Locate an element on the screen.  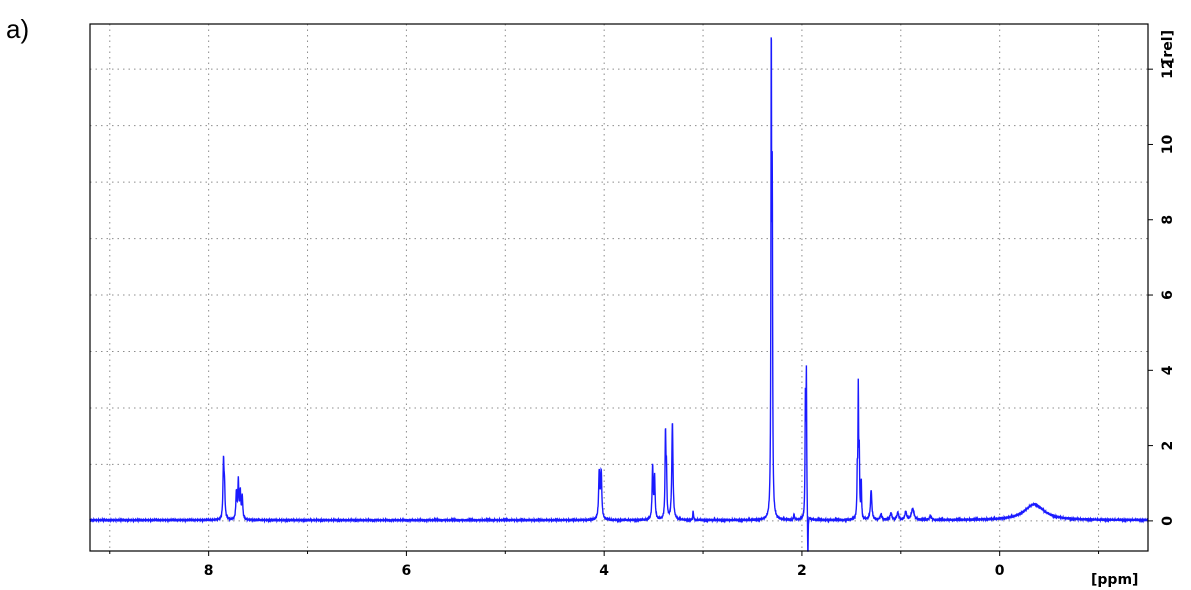
y-axis-unit-label: [rel] is located at coordinates (1168, 47).